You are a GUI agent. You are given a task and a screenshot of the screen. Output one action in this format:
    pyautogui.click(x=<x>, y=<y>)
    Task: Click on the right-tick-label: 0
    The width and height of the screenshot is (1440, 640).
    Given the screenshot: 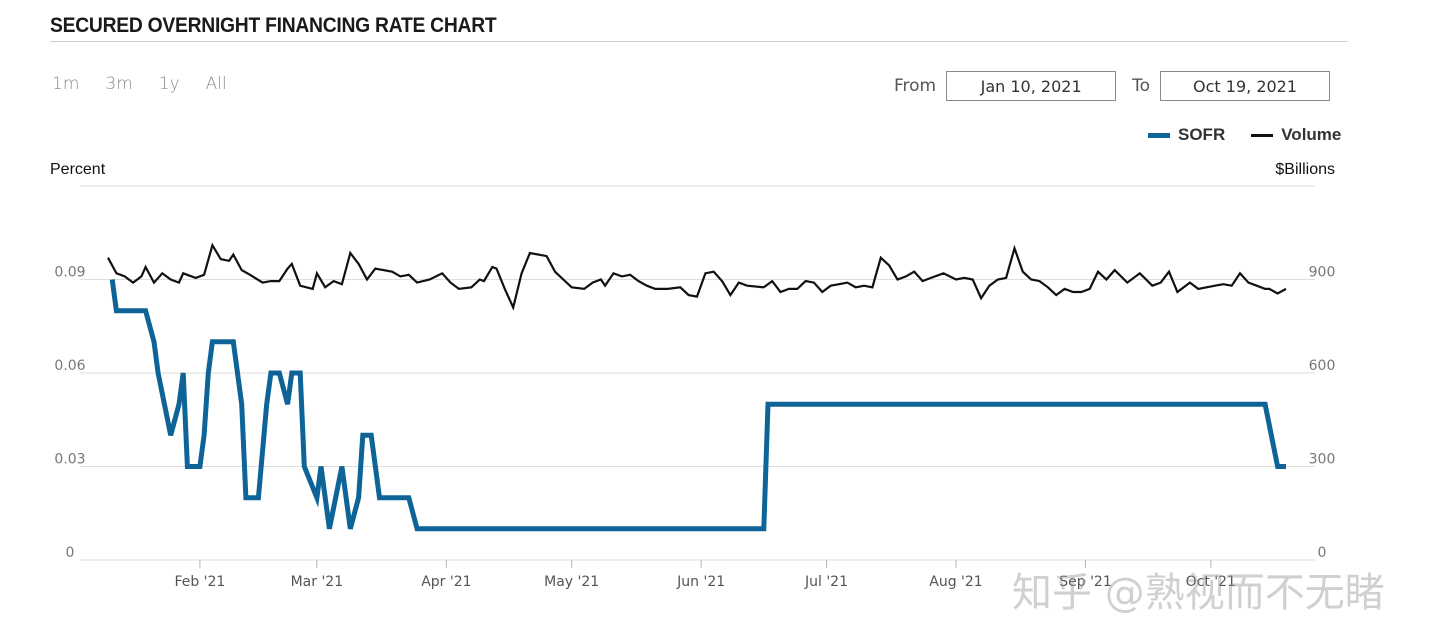 What is the action you would take?
    pyautogui.click(x=1322, y=553)
    